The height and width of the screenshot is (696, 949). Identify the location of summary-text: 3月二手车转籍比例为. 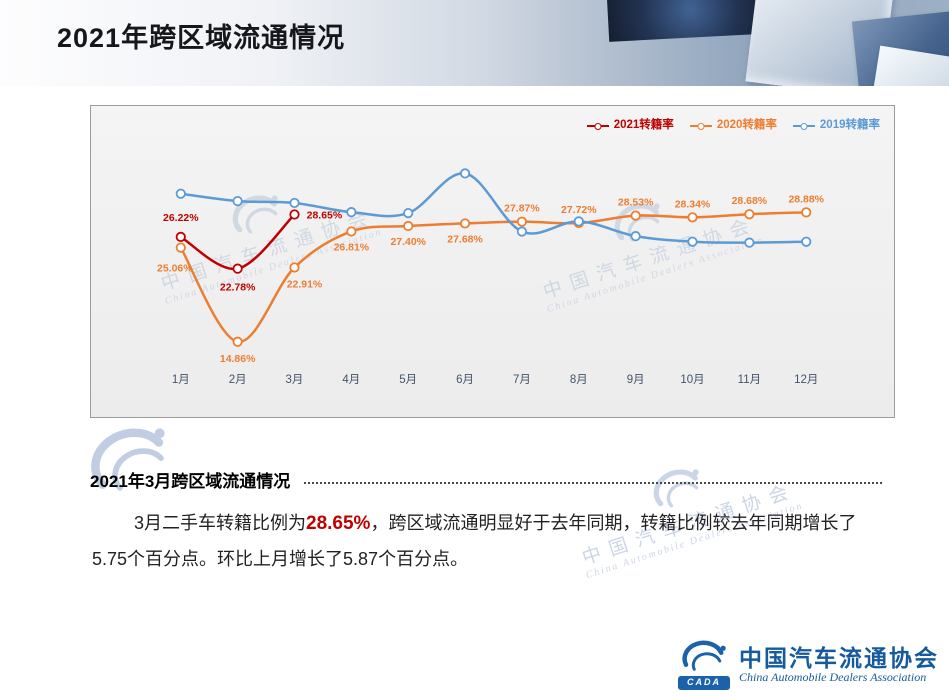
(220, 523).